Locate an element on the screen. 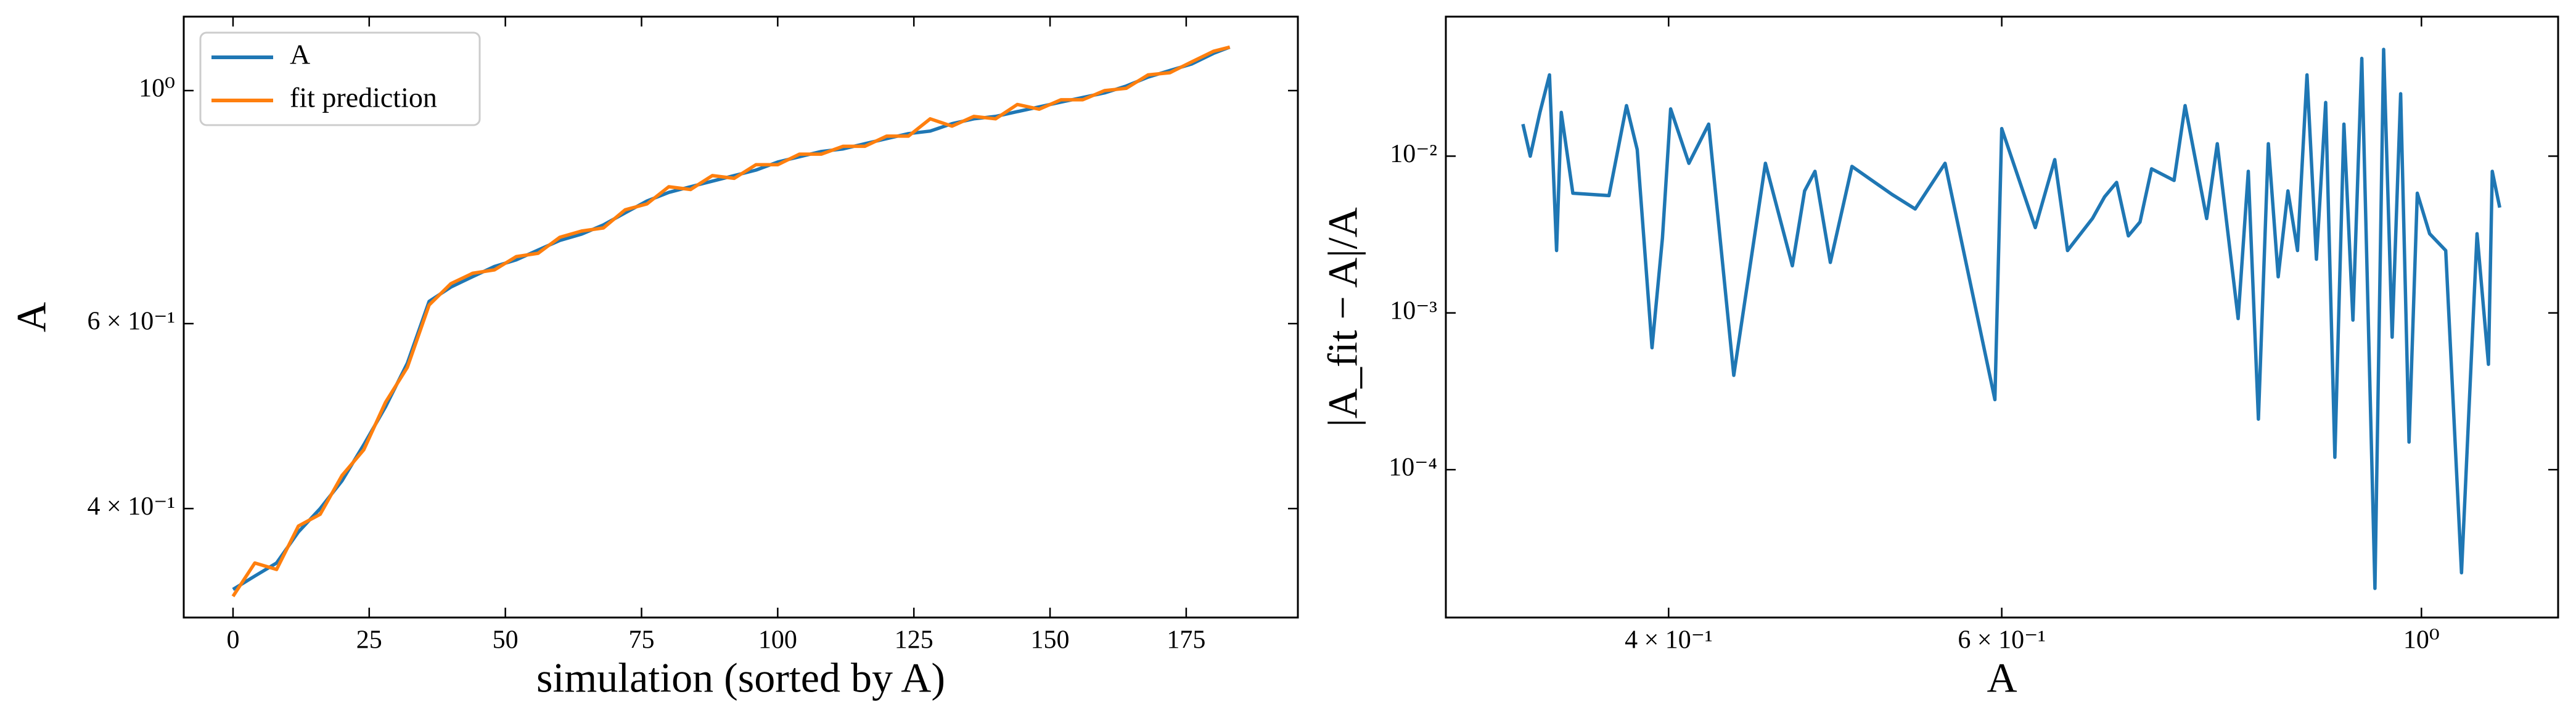  y-tick-label: 10⁻² is located at coordinates (1413, 154).